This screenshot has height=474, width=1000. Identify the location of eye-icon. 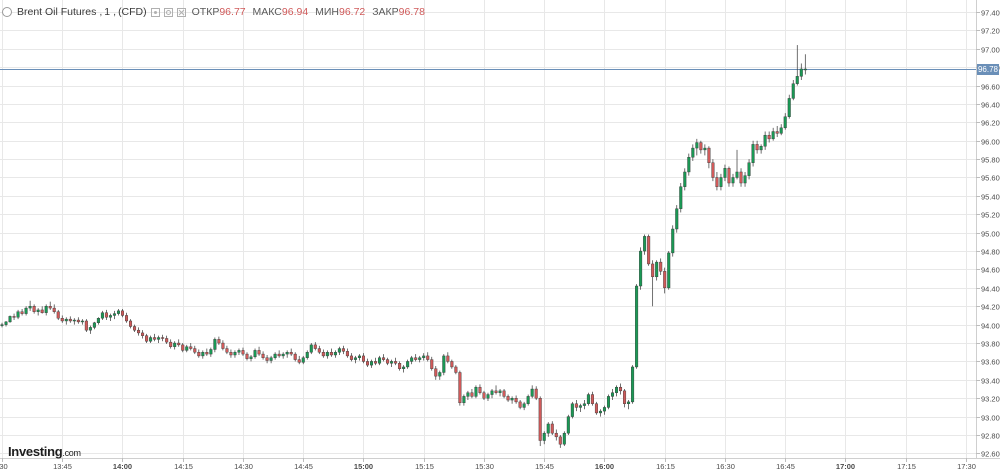
(155, 12).